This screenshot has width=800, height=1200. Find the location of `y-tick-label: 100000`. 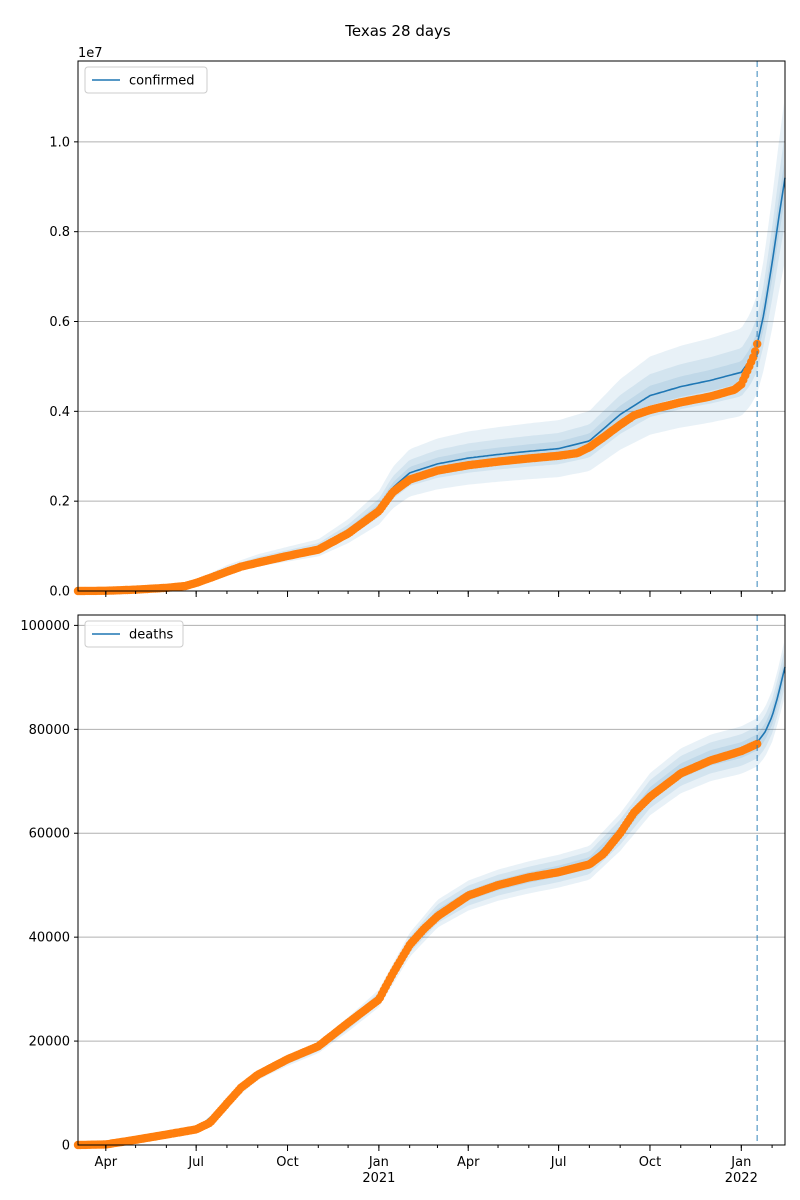

y-tick-label: 100000 is located at coordinates (45, 626).